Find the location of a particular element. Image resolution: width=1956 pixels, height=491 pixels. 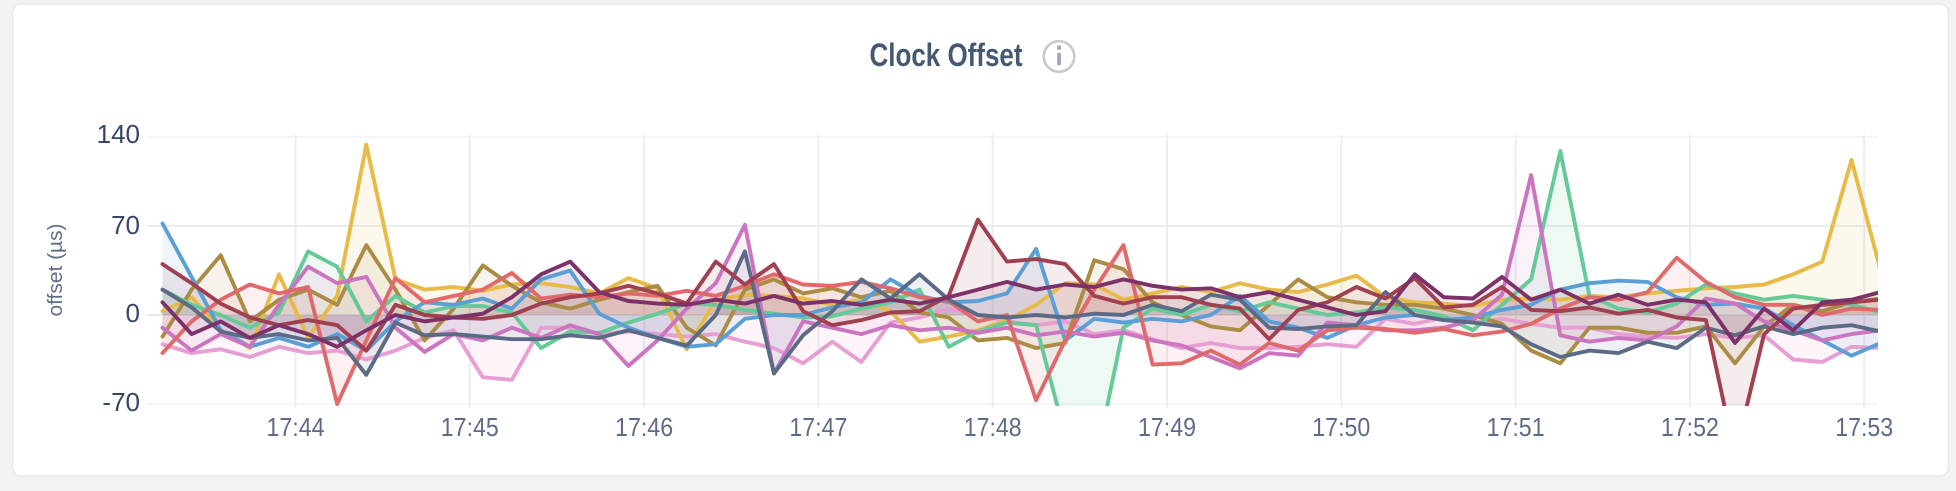

svg-text: 17:49 is located at coordinates (1167, 427).